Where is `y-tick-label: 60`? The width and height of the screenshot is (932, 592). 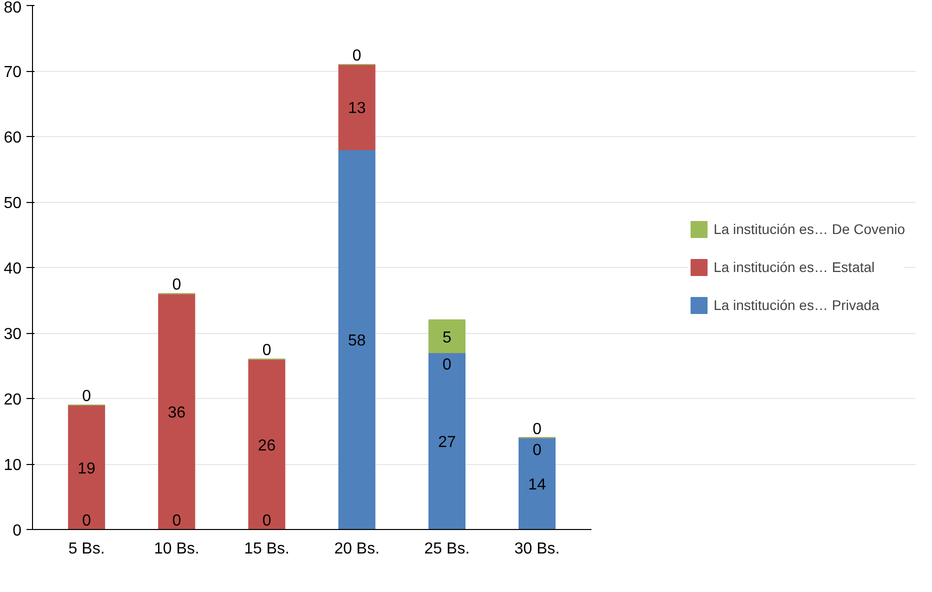
y-tick-label: 60 is located at coordinates (13, 138).